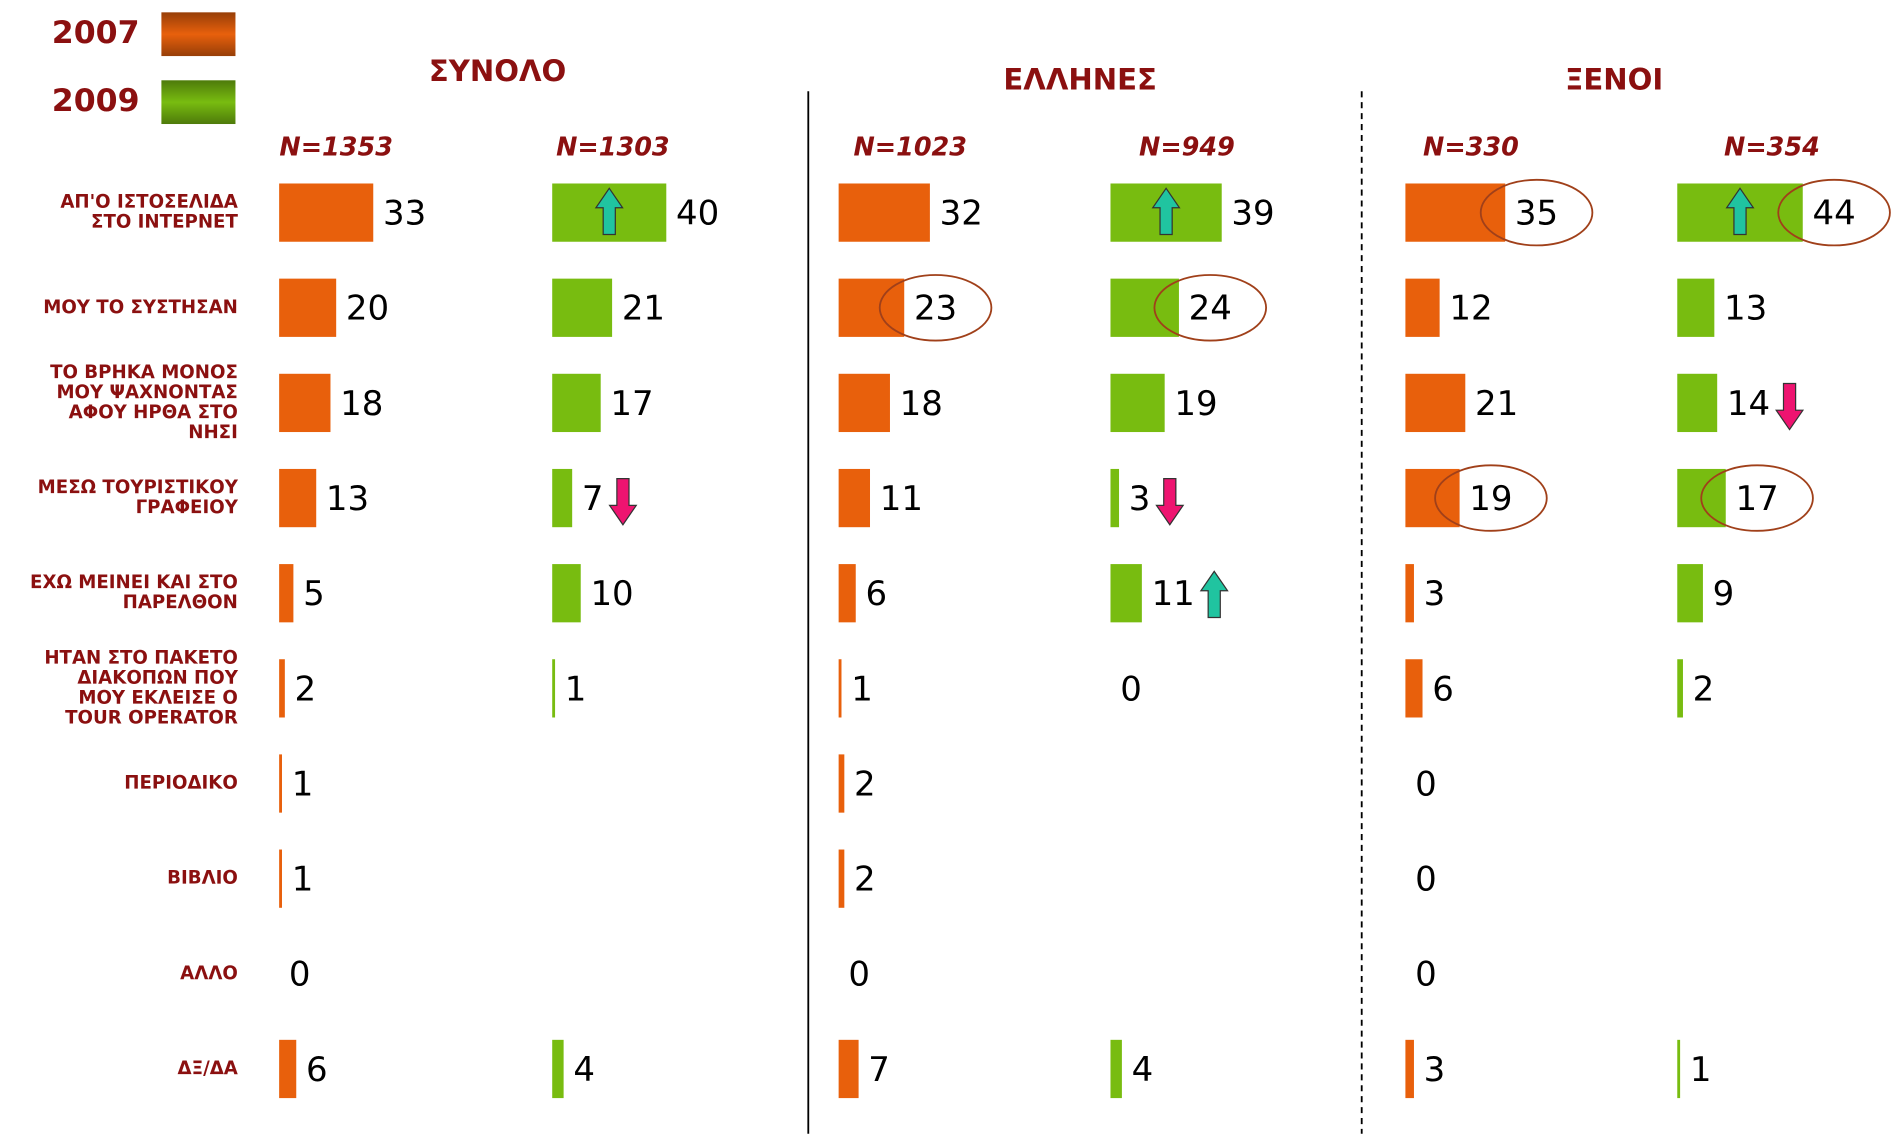  What do you see at coordinates (404, 214) in the screenshot?
I see `value-label: 33` at bounding box center [404, 214].